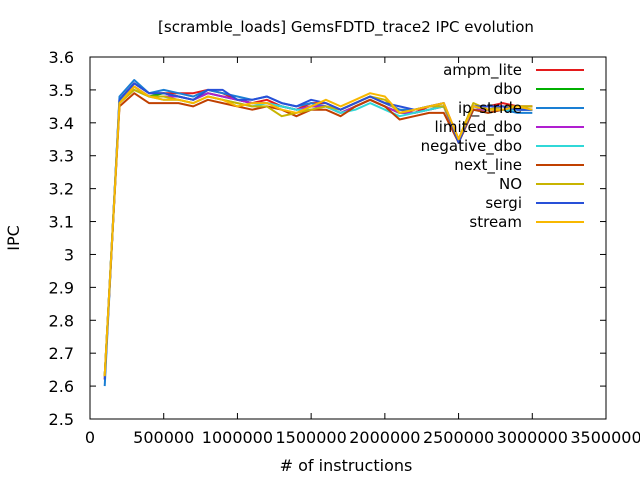  Describe the element at coordinates (503, 203) in the screenshot. I see `legend-label: sergi` at that location.